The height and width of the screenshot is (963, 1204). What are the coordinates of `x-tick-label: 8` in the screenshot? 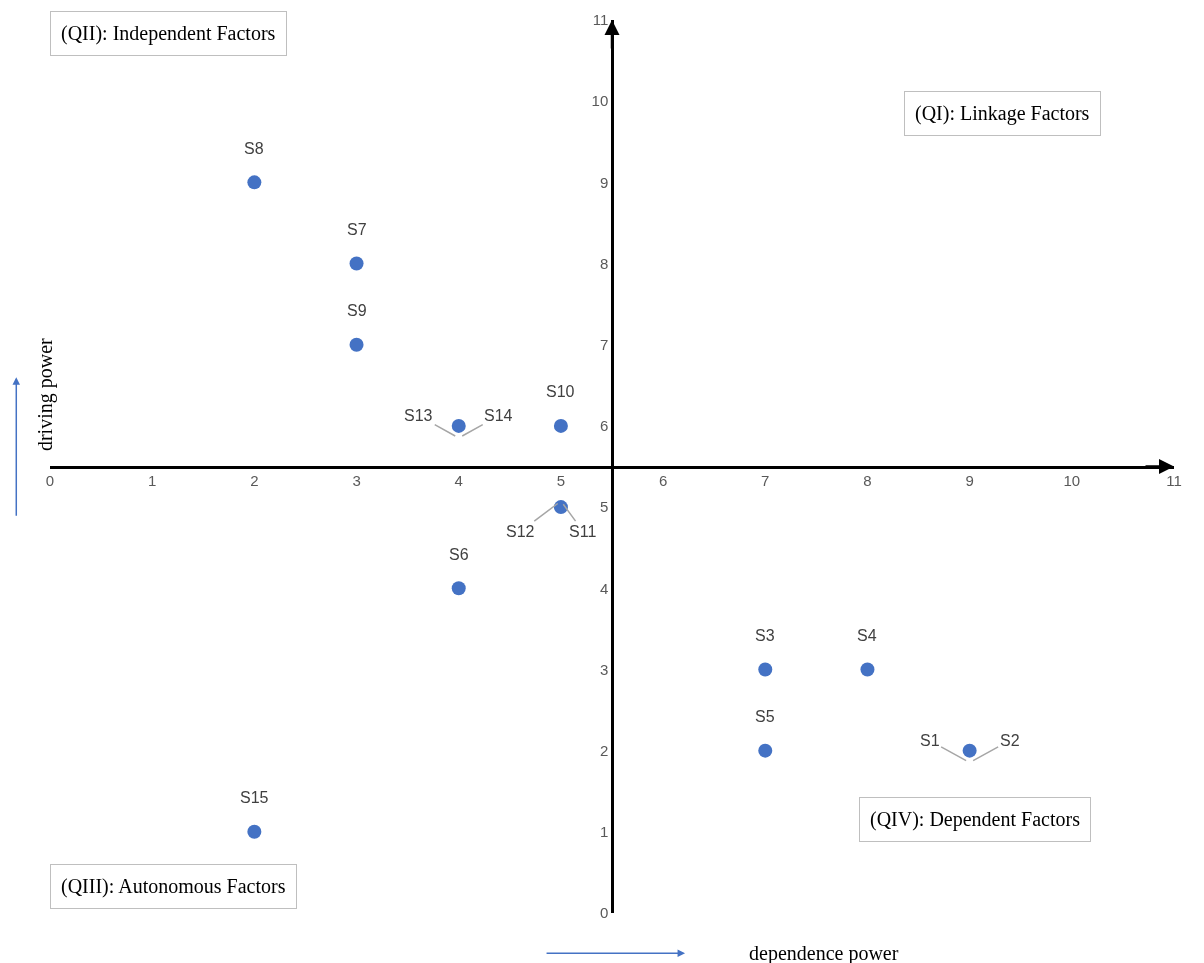 It's located at (867, 481).